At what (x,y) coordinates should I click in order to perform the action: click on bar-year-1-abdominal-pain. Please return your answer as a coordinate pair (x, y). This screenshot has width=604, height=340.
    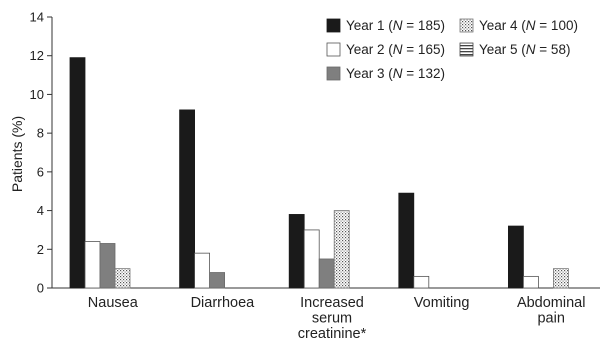
    Looking at the image, I should click on (515, 257).